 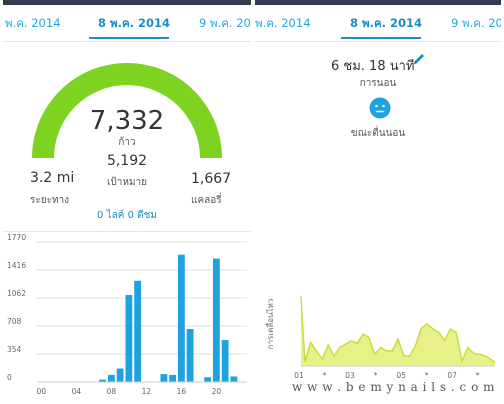 What do you see at coordinates (378, 83) in the screenshot?
I see `sleep-label: การนอน` at bounding box center [378, 83].